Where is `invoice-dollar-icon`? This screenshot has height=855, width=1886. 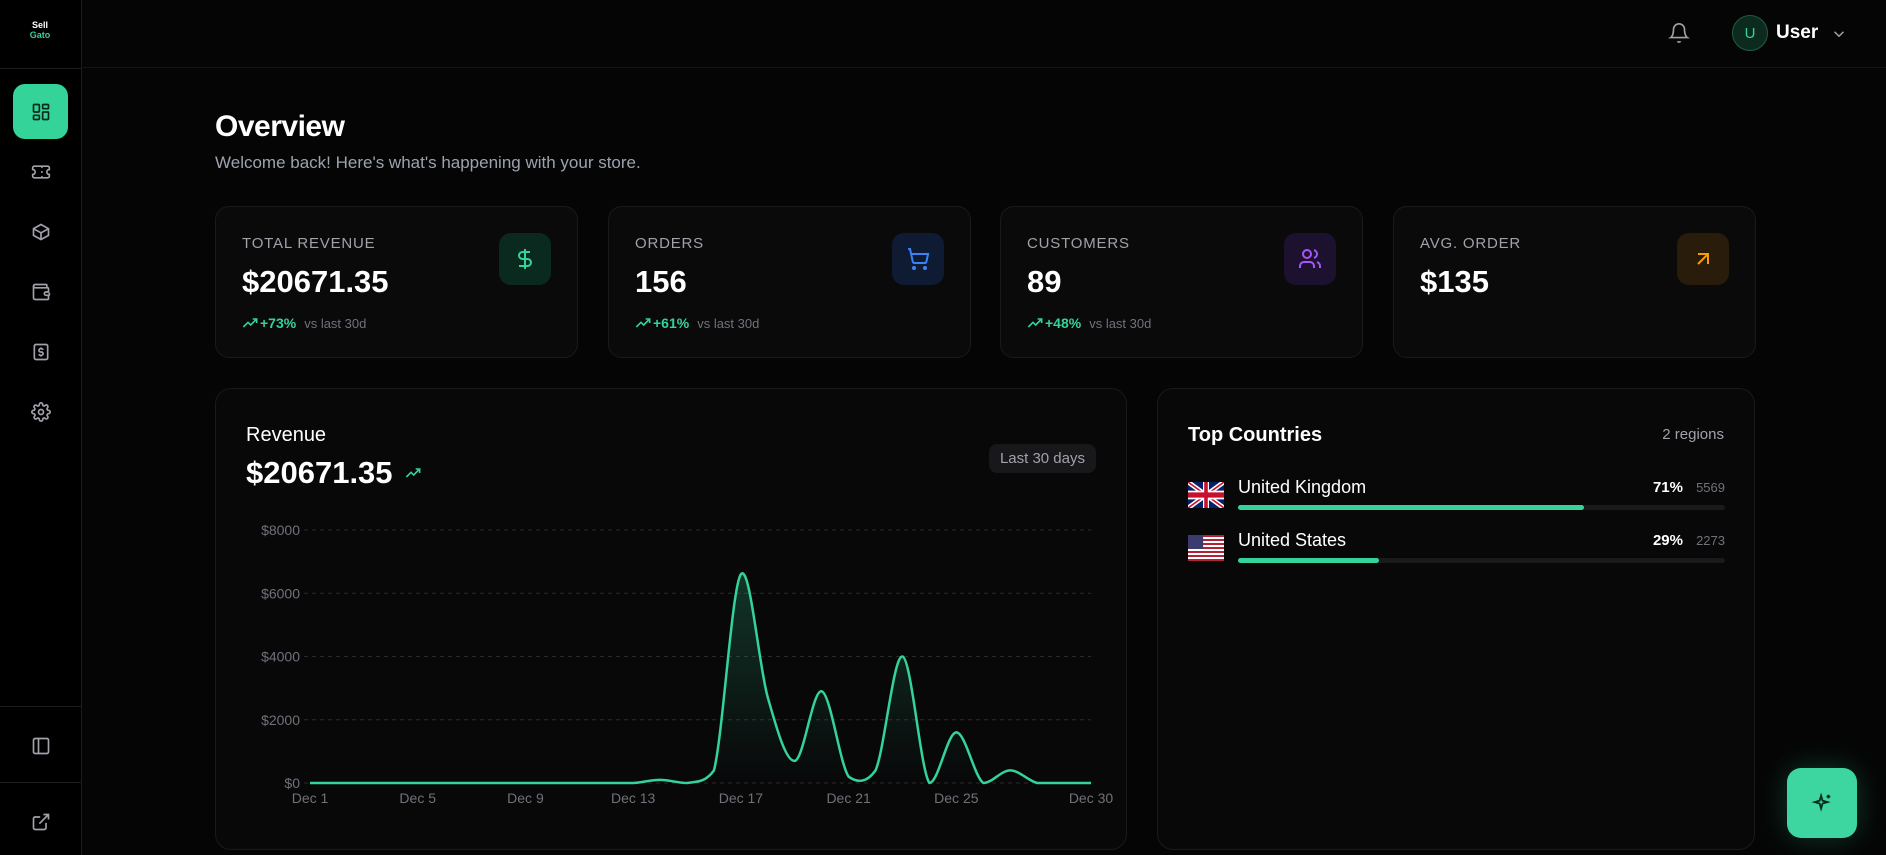
invoice-dollar-icon is located at coordinates (40, 351).